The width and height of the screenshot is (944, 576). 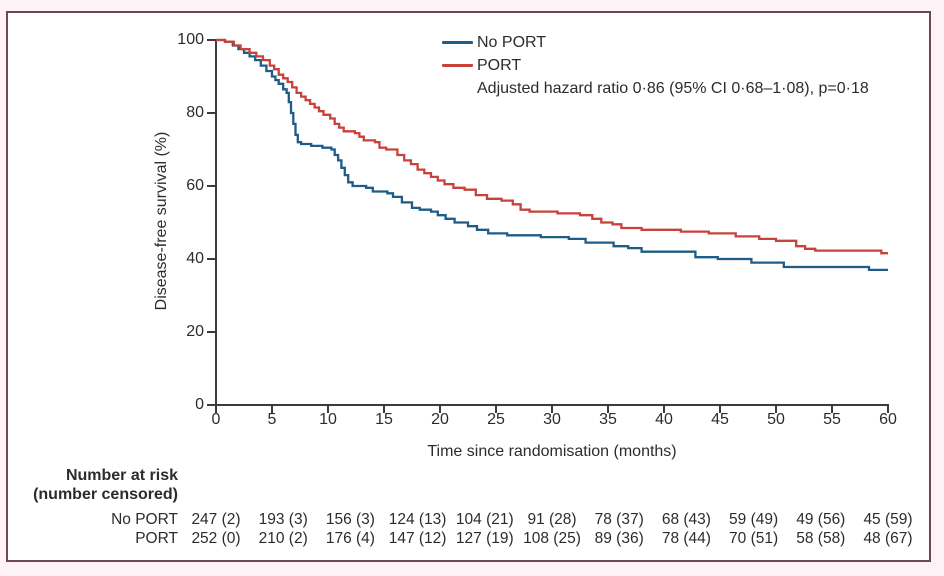 I want to click on legend-line-port, so click(x=457, y=65).